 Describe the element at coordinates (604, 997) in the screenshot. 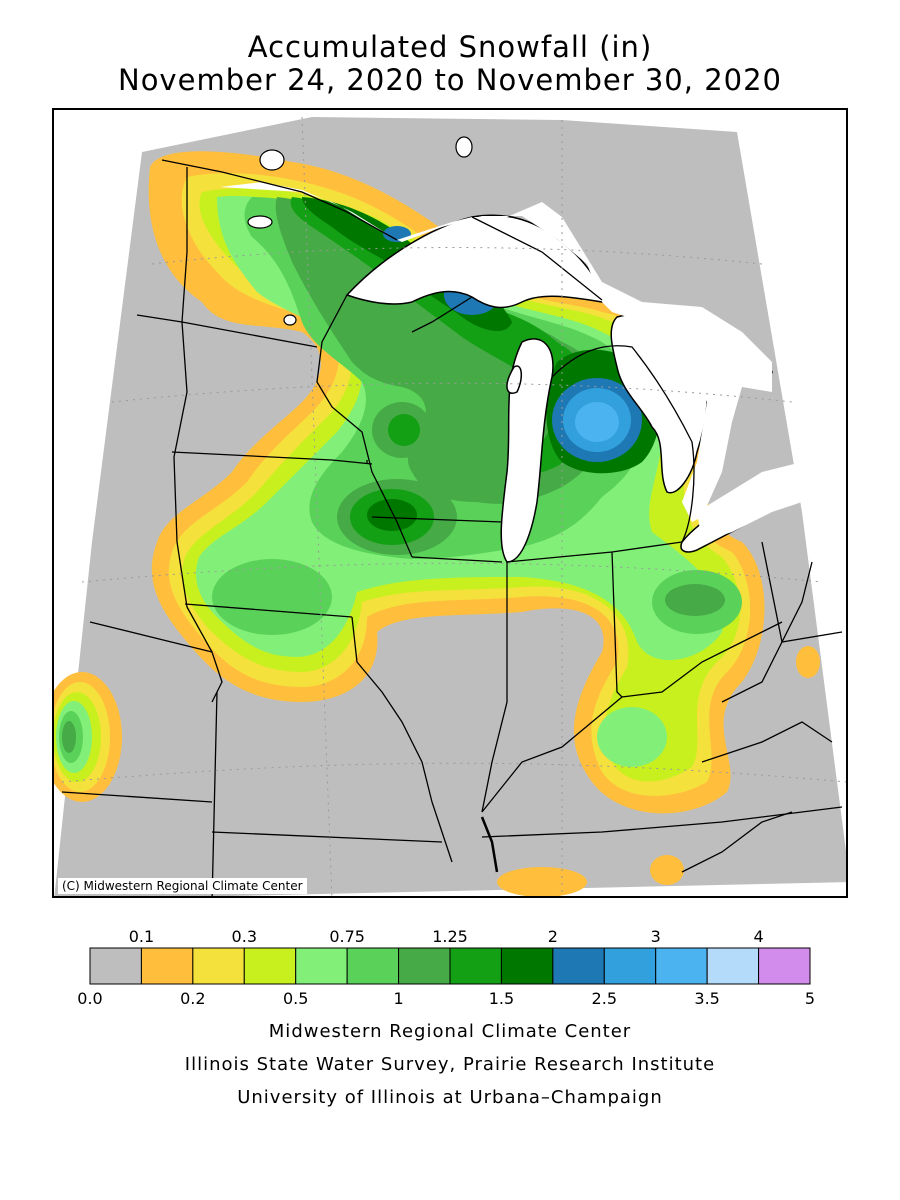

I see `legend-bottom-label: 2.5` at that location.